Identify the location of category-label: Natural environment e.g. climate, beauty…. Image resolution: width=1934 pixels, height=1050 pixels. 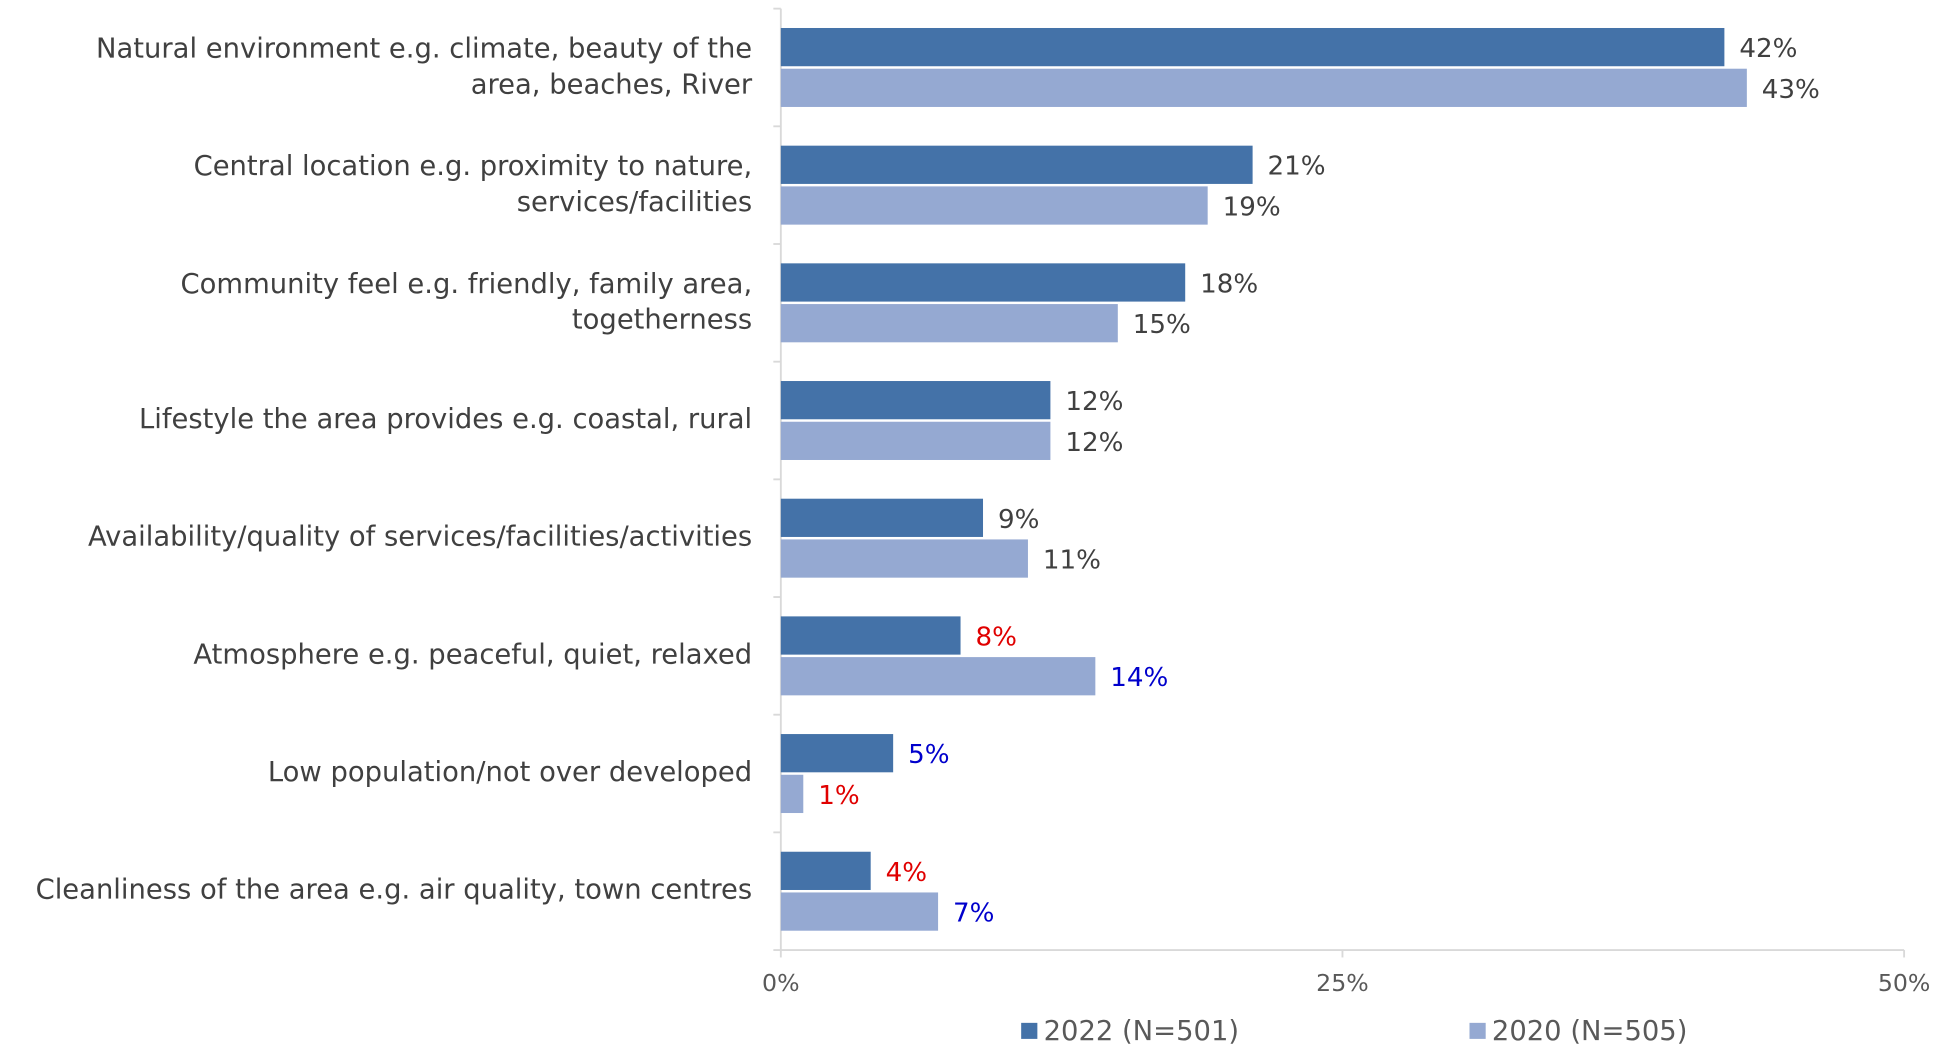
(424, 66).